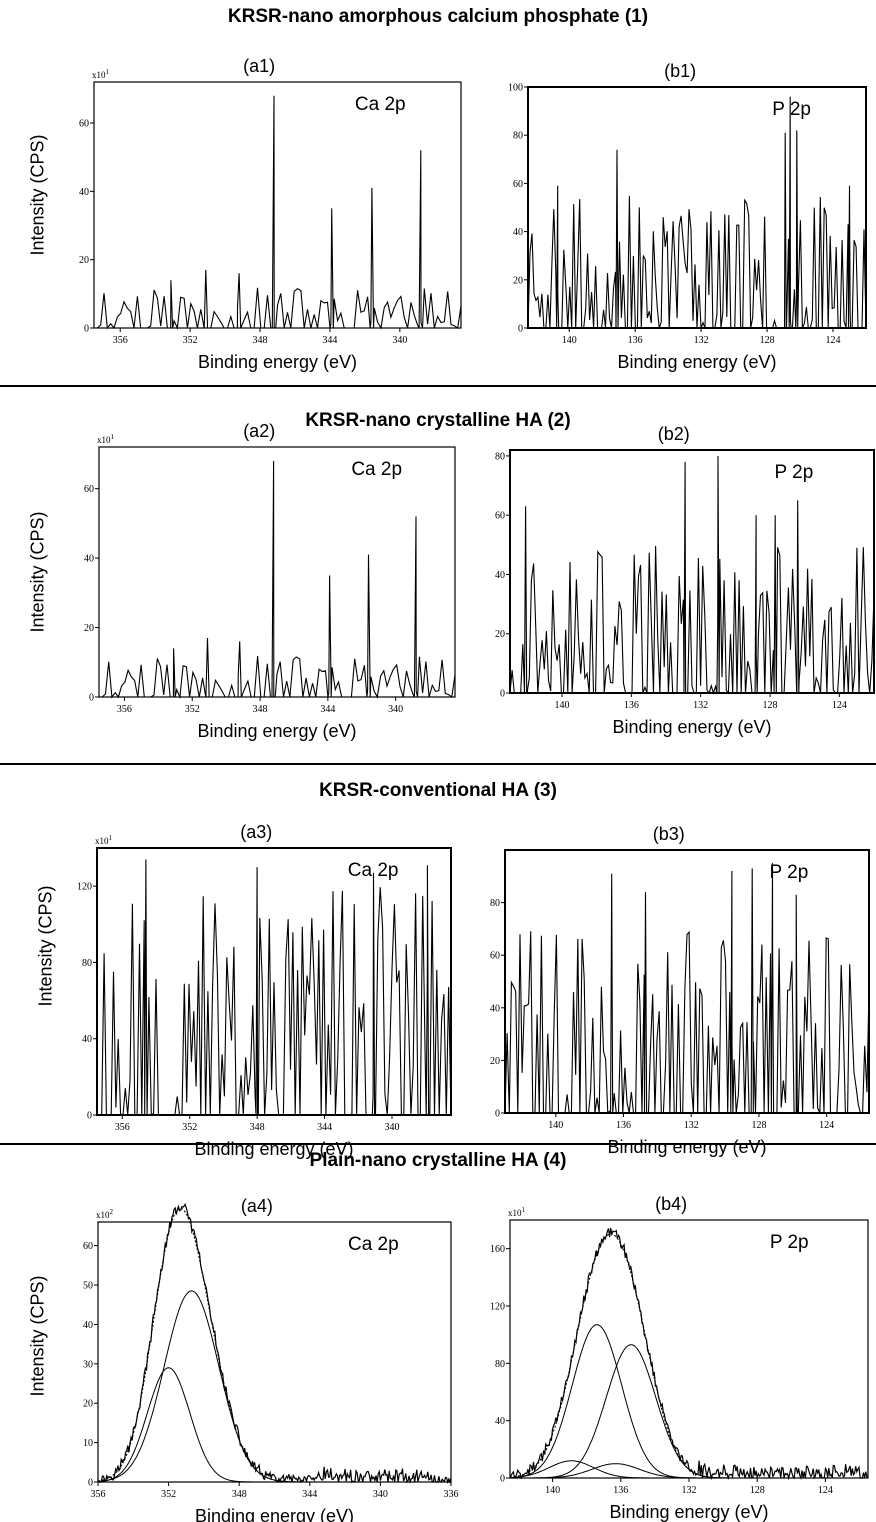 The width and height of the screenshot is (876, 1522). Describe the element at coordinates (671, 1204) in the screenshot. I see `panel-title: (b4)` at that location.